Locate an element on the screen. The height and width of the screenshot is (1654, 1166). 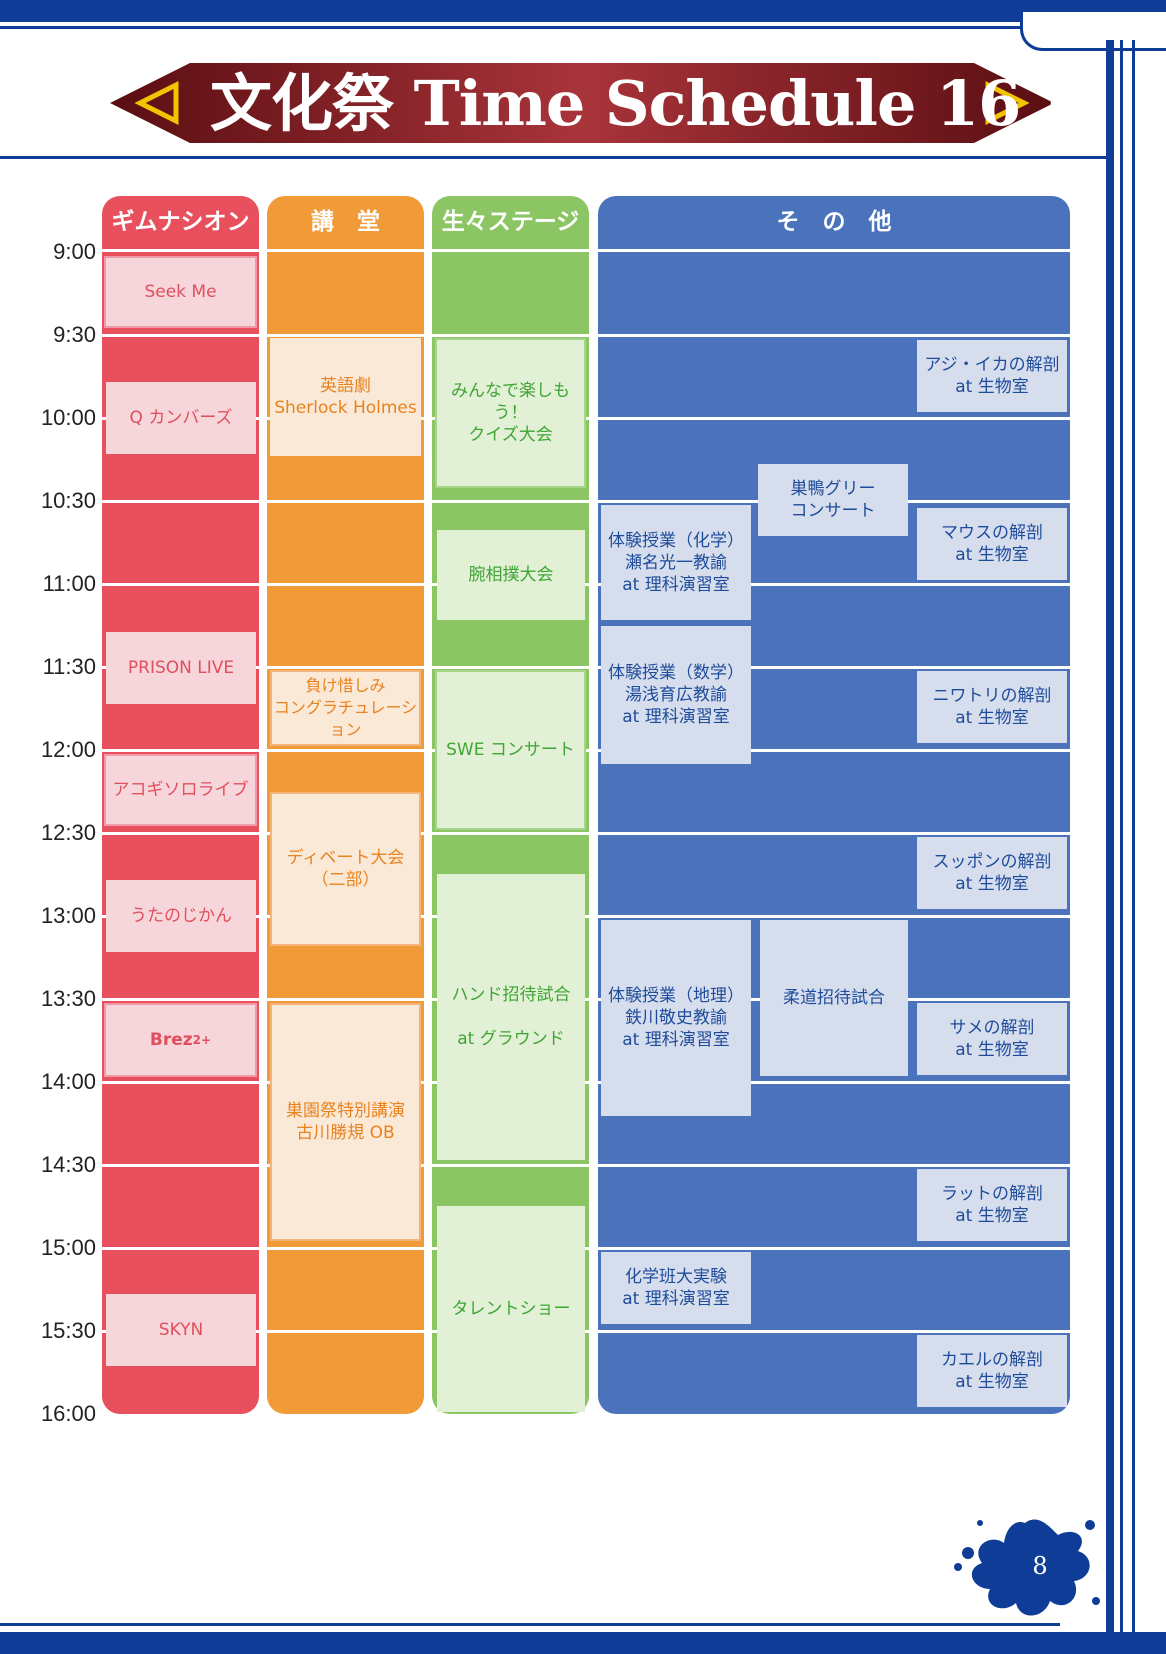
event-gym: Q カンバーズ is located at coordinates (181, 418).